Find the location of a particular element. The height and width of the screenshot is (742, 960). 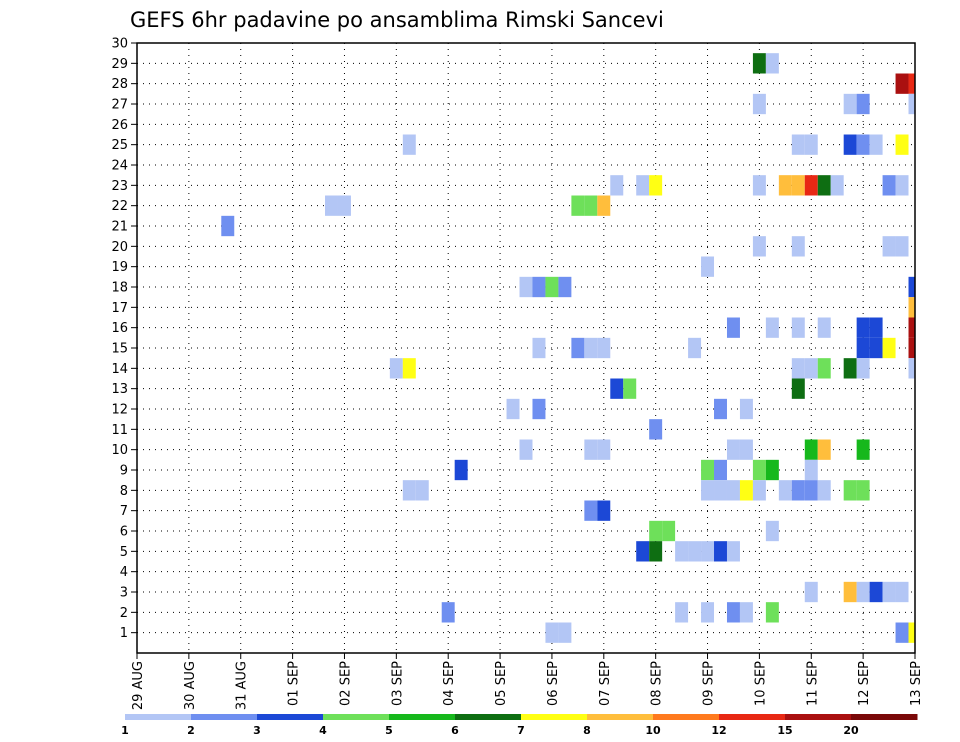

y-tick-label: 9 is located at coordinates (124, 471).